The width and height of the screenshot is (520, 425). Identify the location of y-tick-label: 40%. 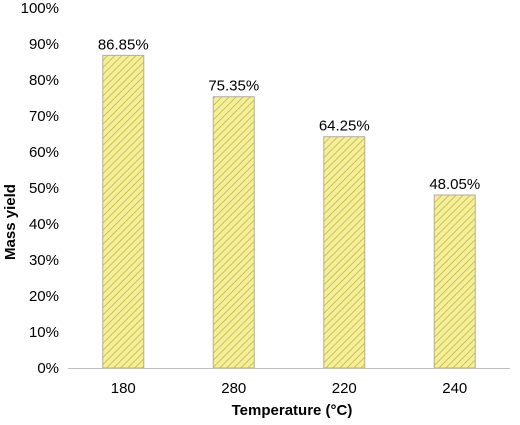
(44, 224).